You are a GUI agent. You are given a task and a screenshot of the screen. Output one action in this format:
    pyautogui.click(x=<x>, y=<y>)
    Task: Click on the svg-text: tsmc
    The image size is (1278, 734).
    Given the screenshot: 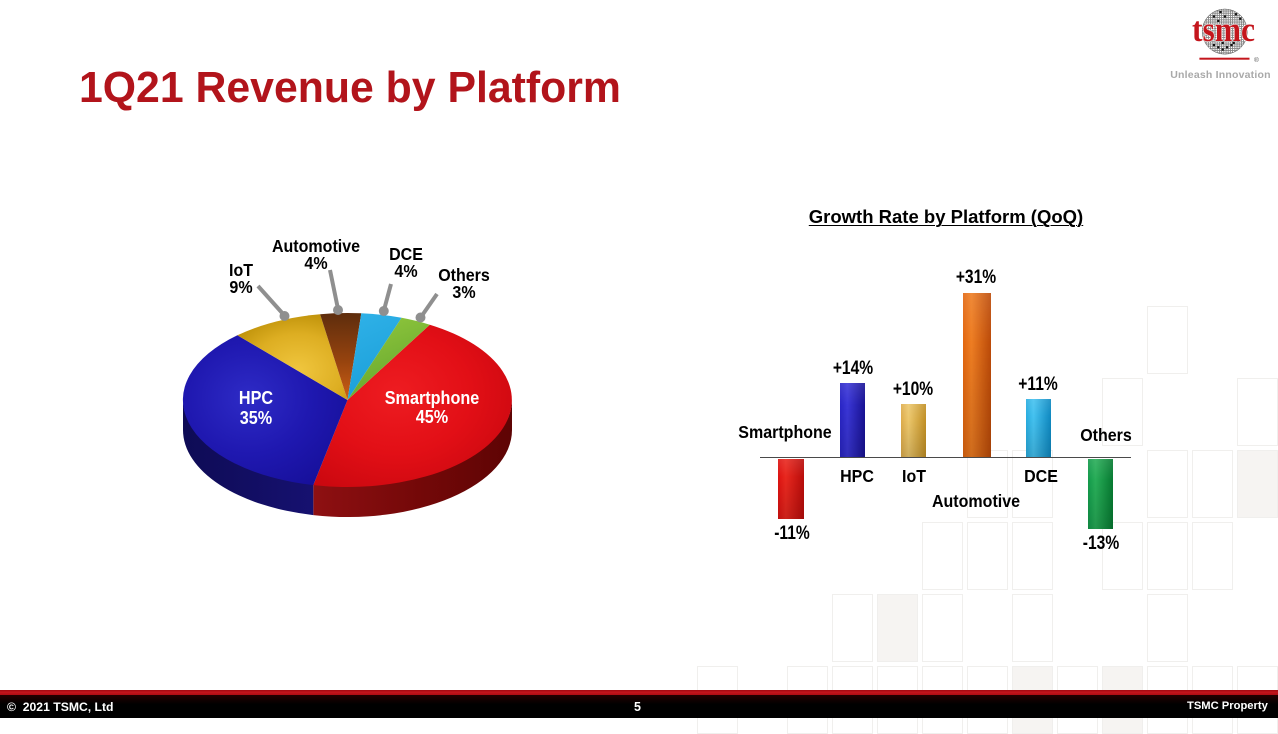 What is the action you would take?
    pyautogui.click(x=1223, y=29)
    